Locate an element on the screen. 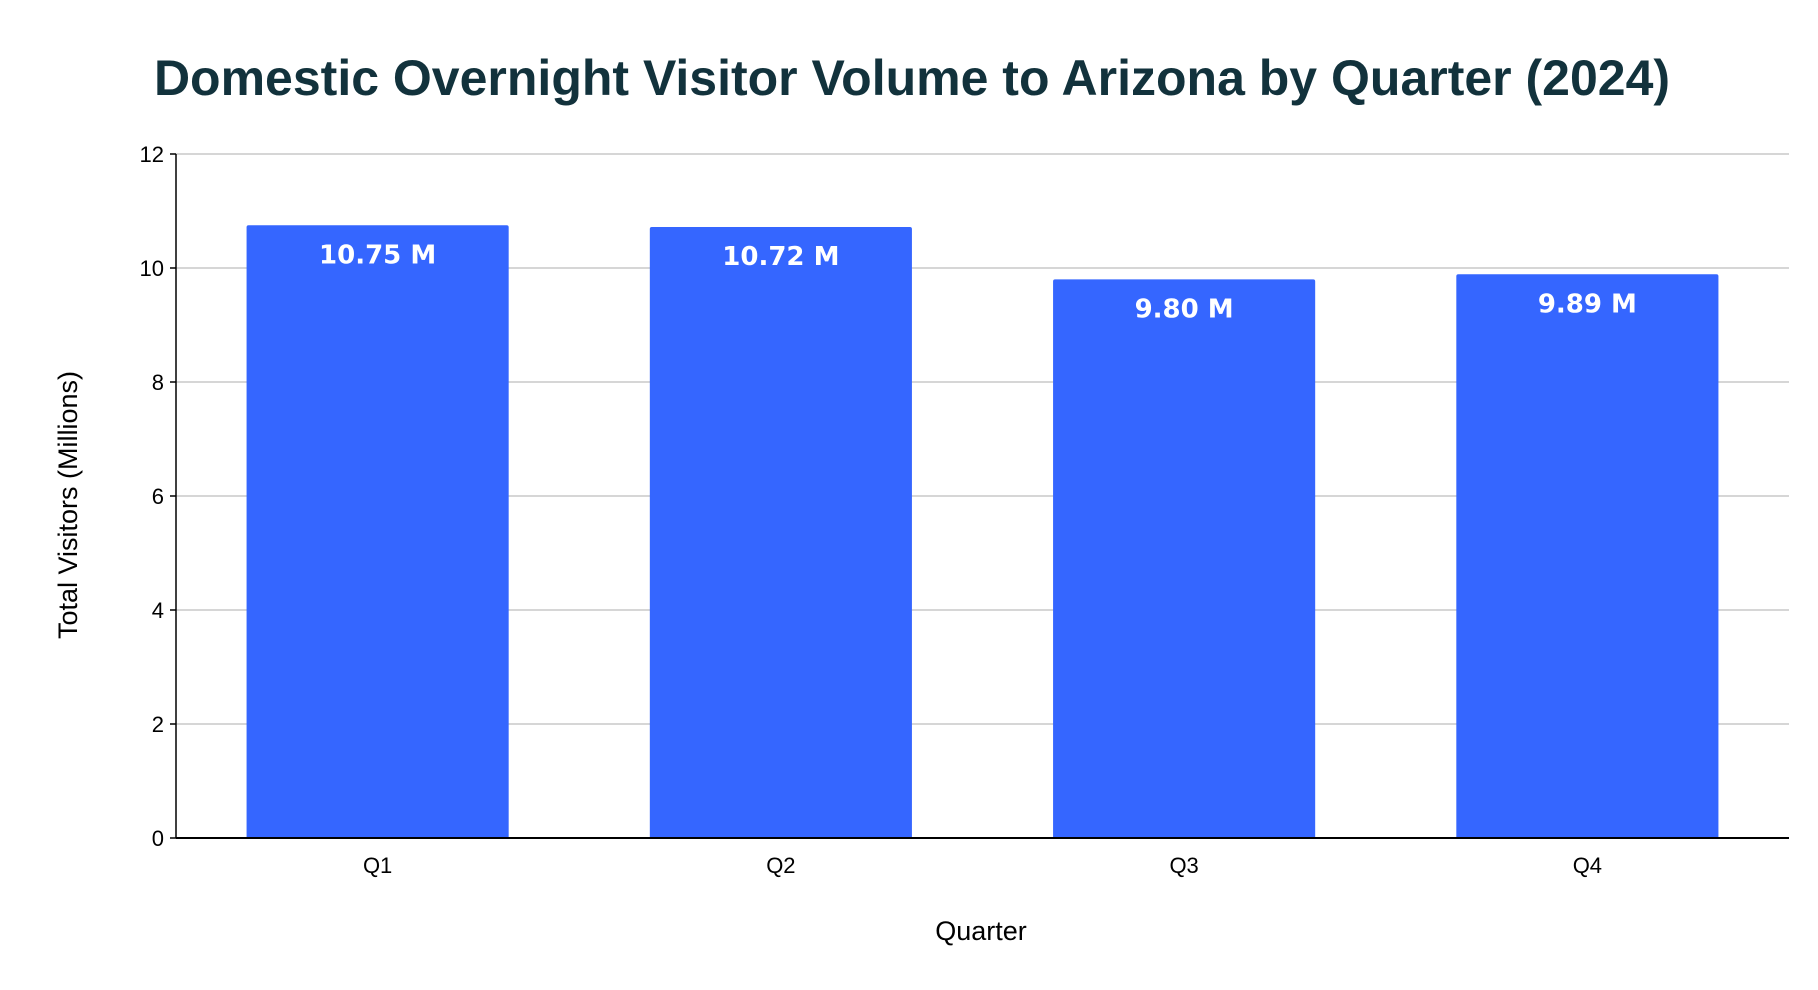 This screenshot has height=990, width=1818. bar-q1 is located at coordinates (377, 531).